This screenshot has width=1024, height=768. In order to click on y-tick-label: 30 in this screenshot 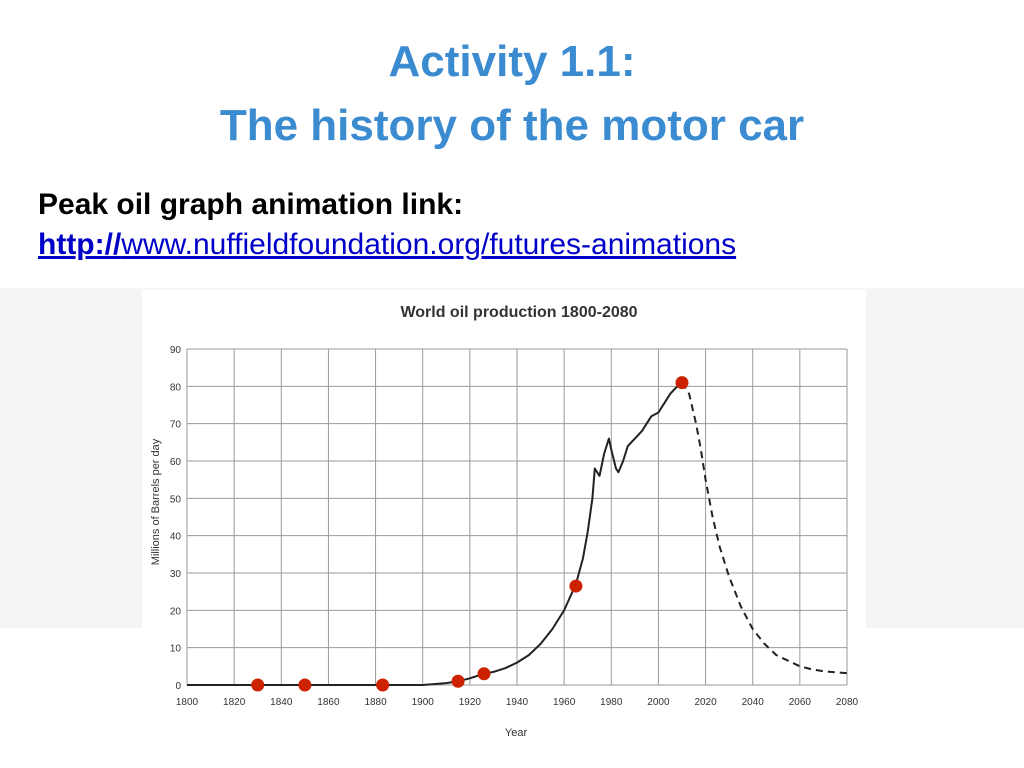, I will do `click(176, 574)`.